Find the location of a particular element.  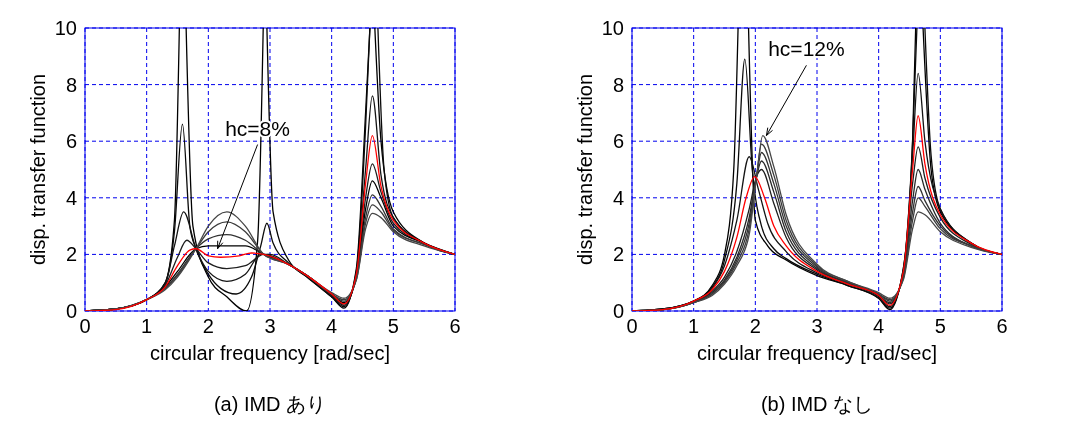

text: (b) IMD なし is located at coordinates (817, 404).